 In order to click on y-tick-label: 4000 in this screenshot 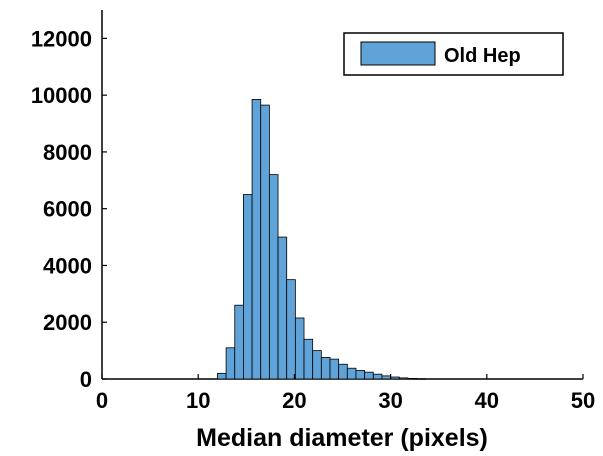, I will do `click(67, 265)`.